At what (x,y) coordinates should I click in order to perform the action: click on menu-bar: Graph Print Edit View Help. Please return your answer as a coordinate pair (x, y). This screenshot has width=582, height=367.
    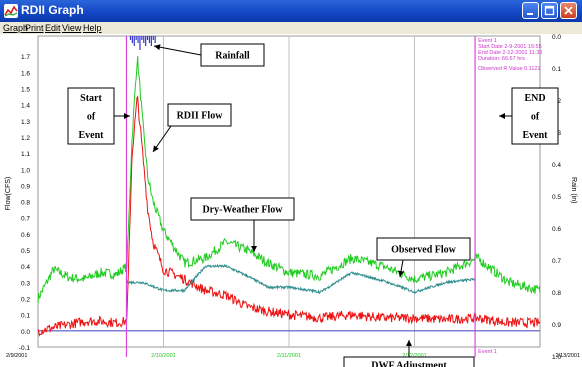
    Looking at the image, I should click on (291, 28).